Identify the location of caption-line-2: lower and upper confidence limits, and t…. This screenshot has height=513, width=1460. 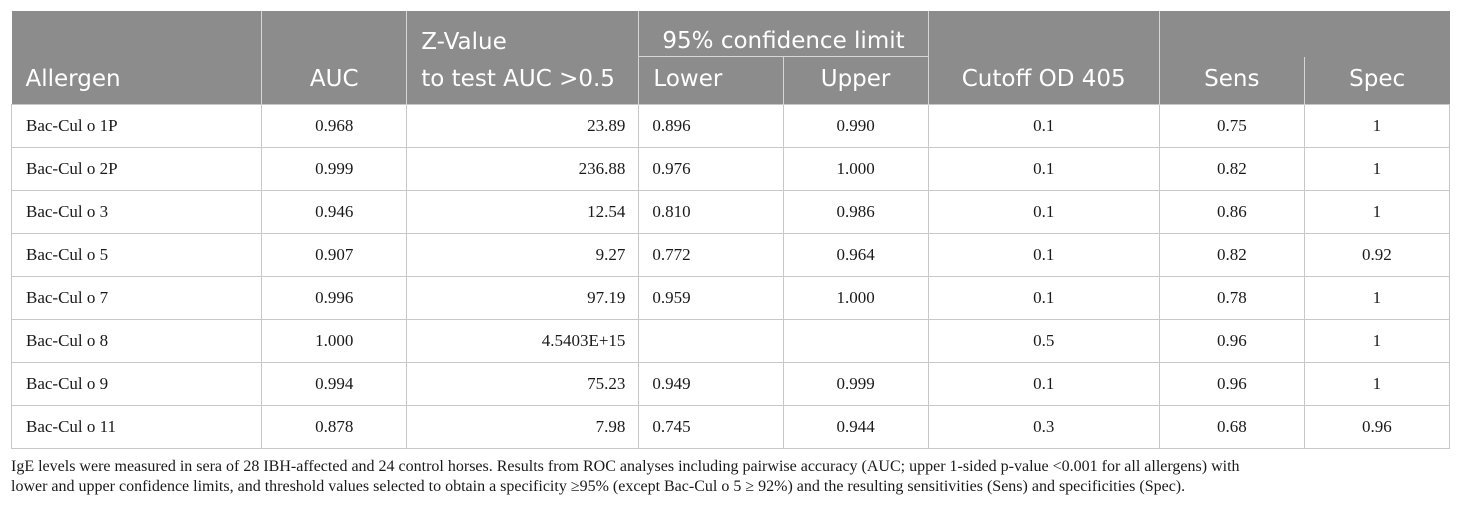
(598, 486).